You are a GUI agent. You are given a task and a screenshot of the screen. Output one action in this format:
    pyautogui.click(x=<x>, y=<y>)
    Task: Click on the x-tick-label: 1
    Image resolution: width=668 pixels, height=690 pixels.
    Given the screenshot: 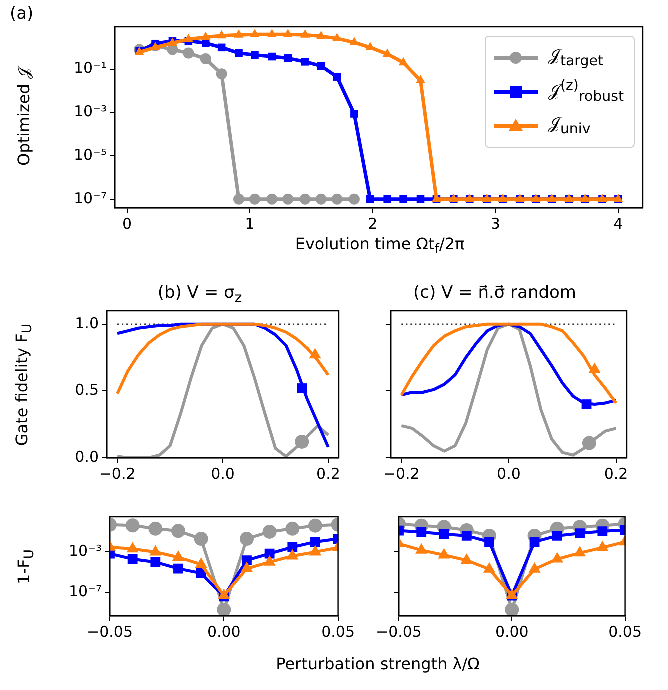 What is the action you would take?
    pyautogui.click(x=250, y=223)
    